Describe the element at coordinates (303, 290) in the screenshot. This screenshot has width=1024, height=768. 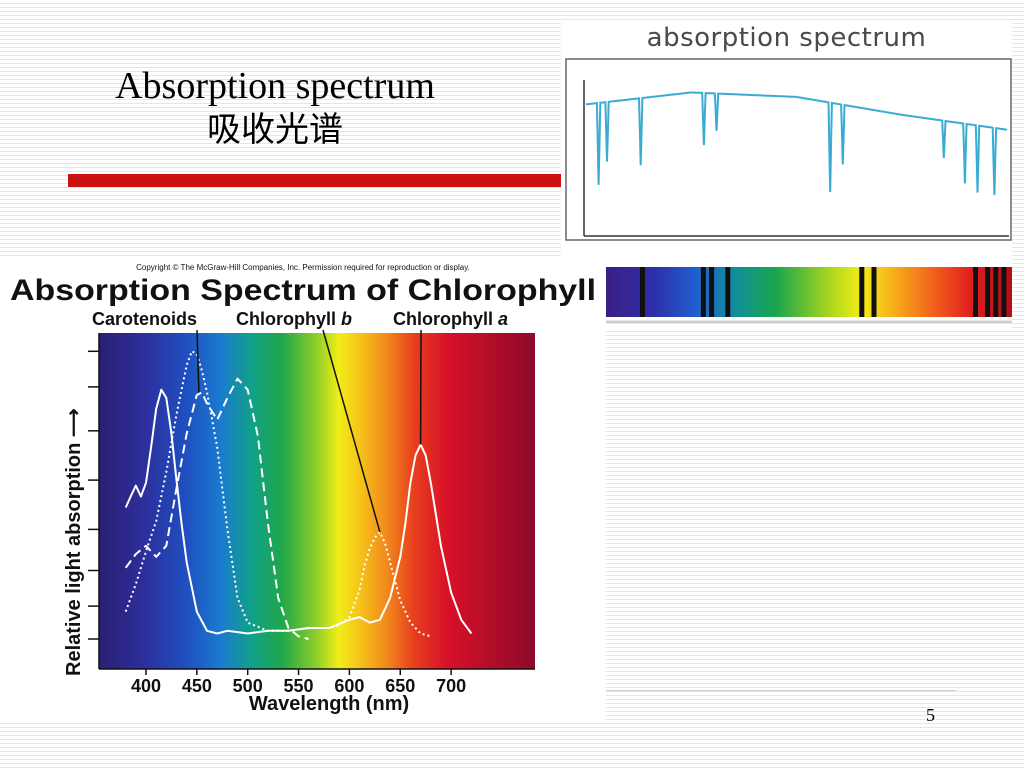
I see `chlorophyll-chart-title: Absorption Spectrum of Chlorophyll` at that location.